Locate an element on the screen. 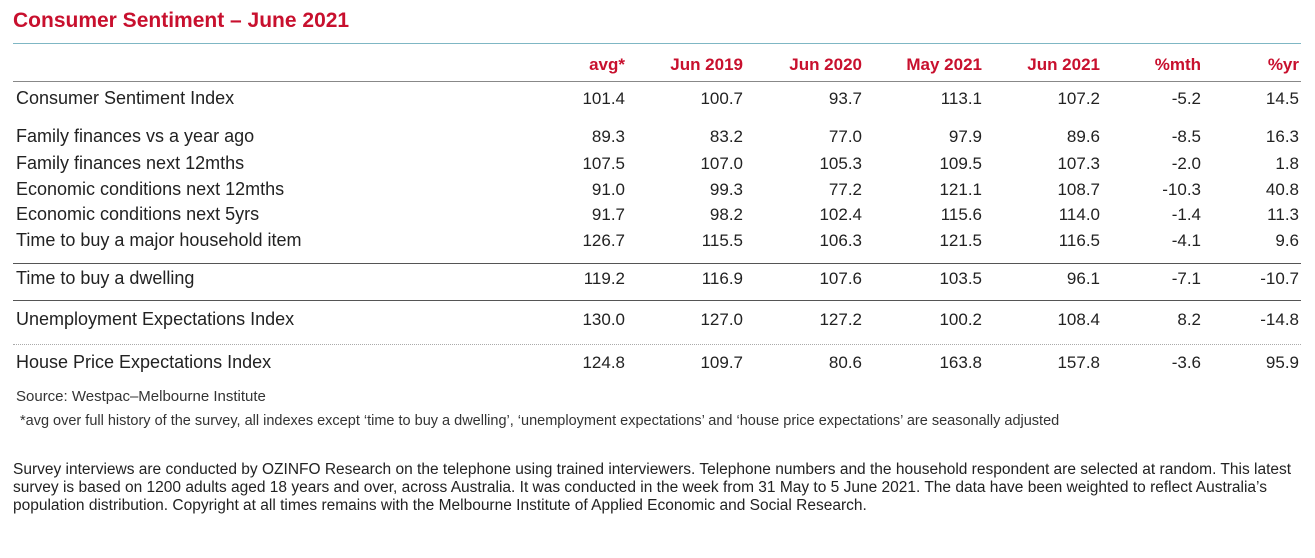 This screenshot has width=1315, height=558. column-header-pct-yr: %yr is located at coordinates (1283, 64).